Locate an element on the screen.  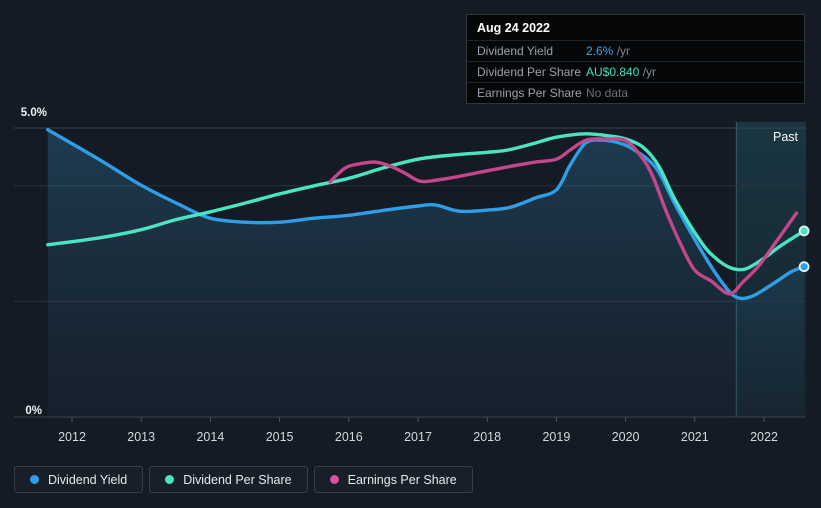
legend-item-dividend-per-share: Dividend Per Share is located at coordinates (228, 479).